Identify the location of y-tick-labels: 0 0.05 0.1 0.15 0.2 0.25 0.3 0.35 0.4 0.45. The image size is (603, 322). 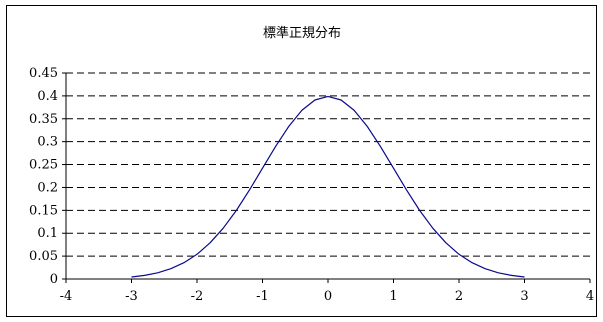
(43, 176).